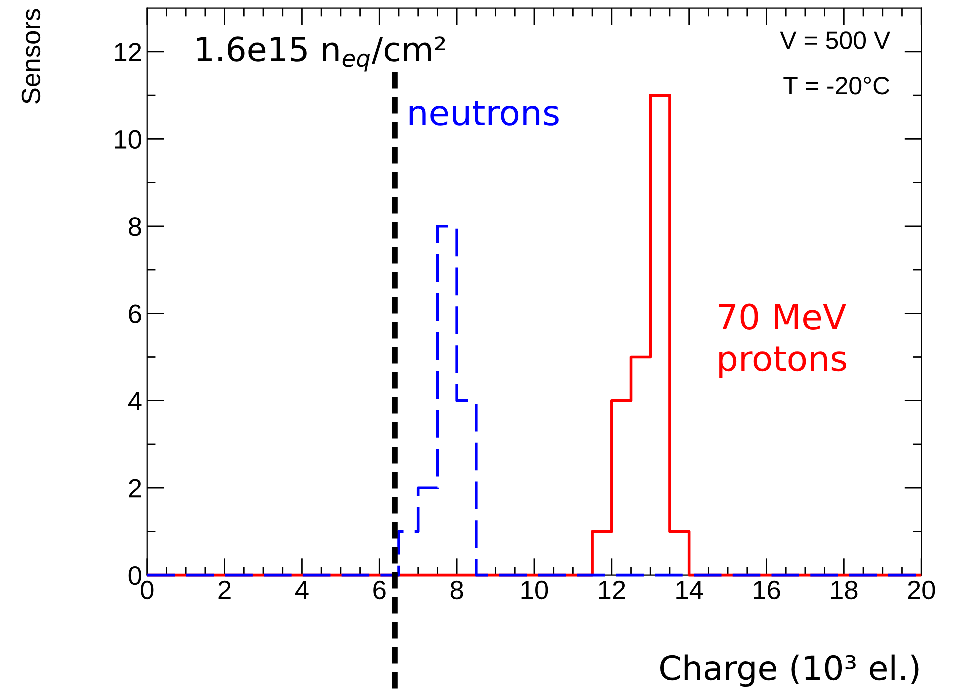 The image size is (957, 694). Describe the element at coordinates (690, 590) in the screenshot. I see `x-tick-label: 14` at that location.